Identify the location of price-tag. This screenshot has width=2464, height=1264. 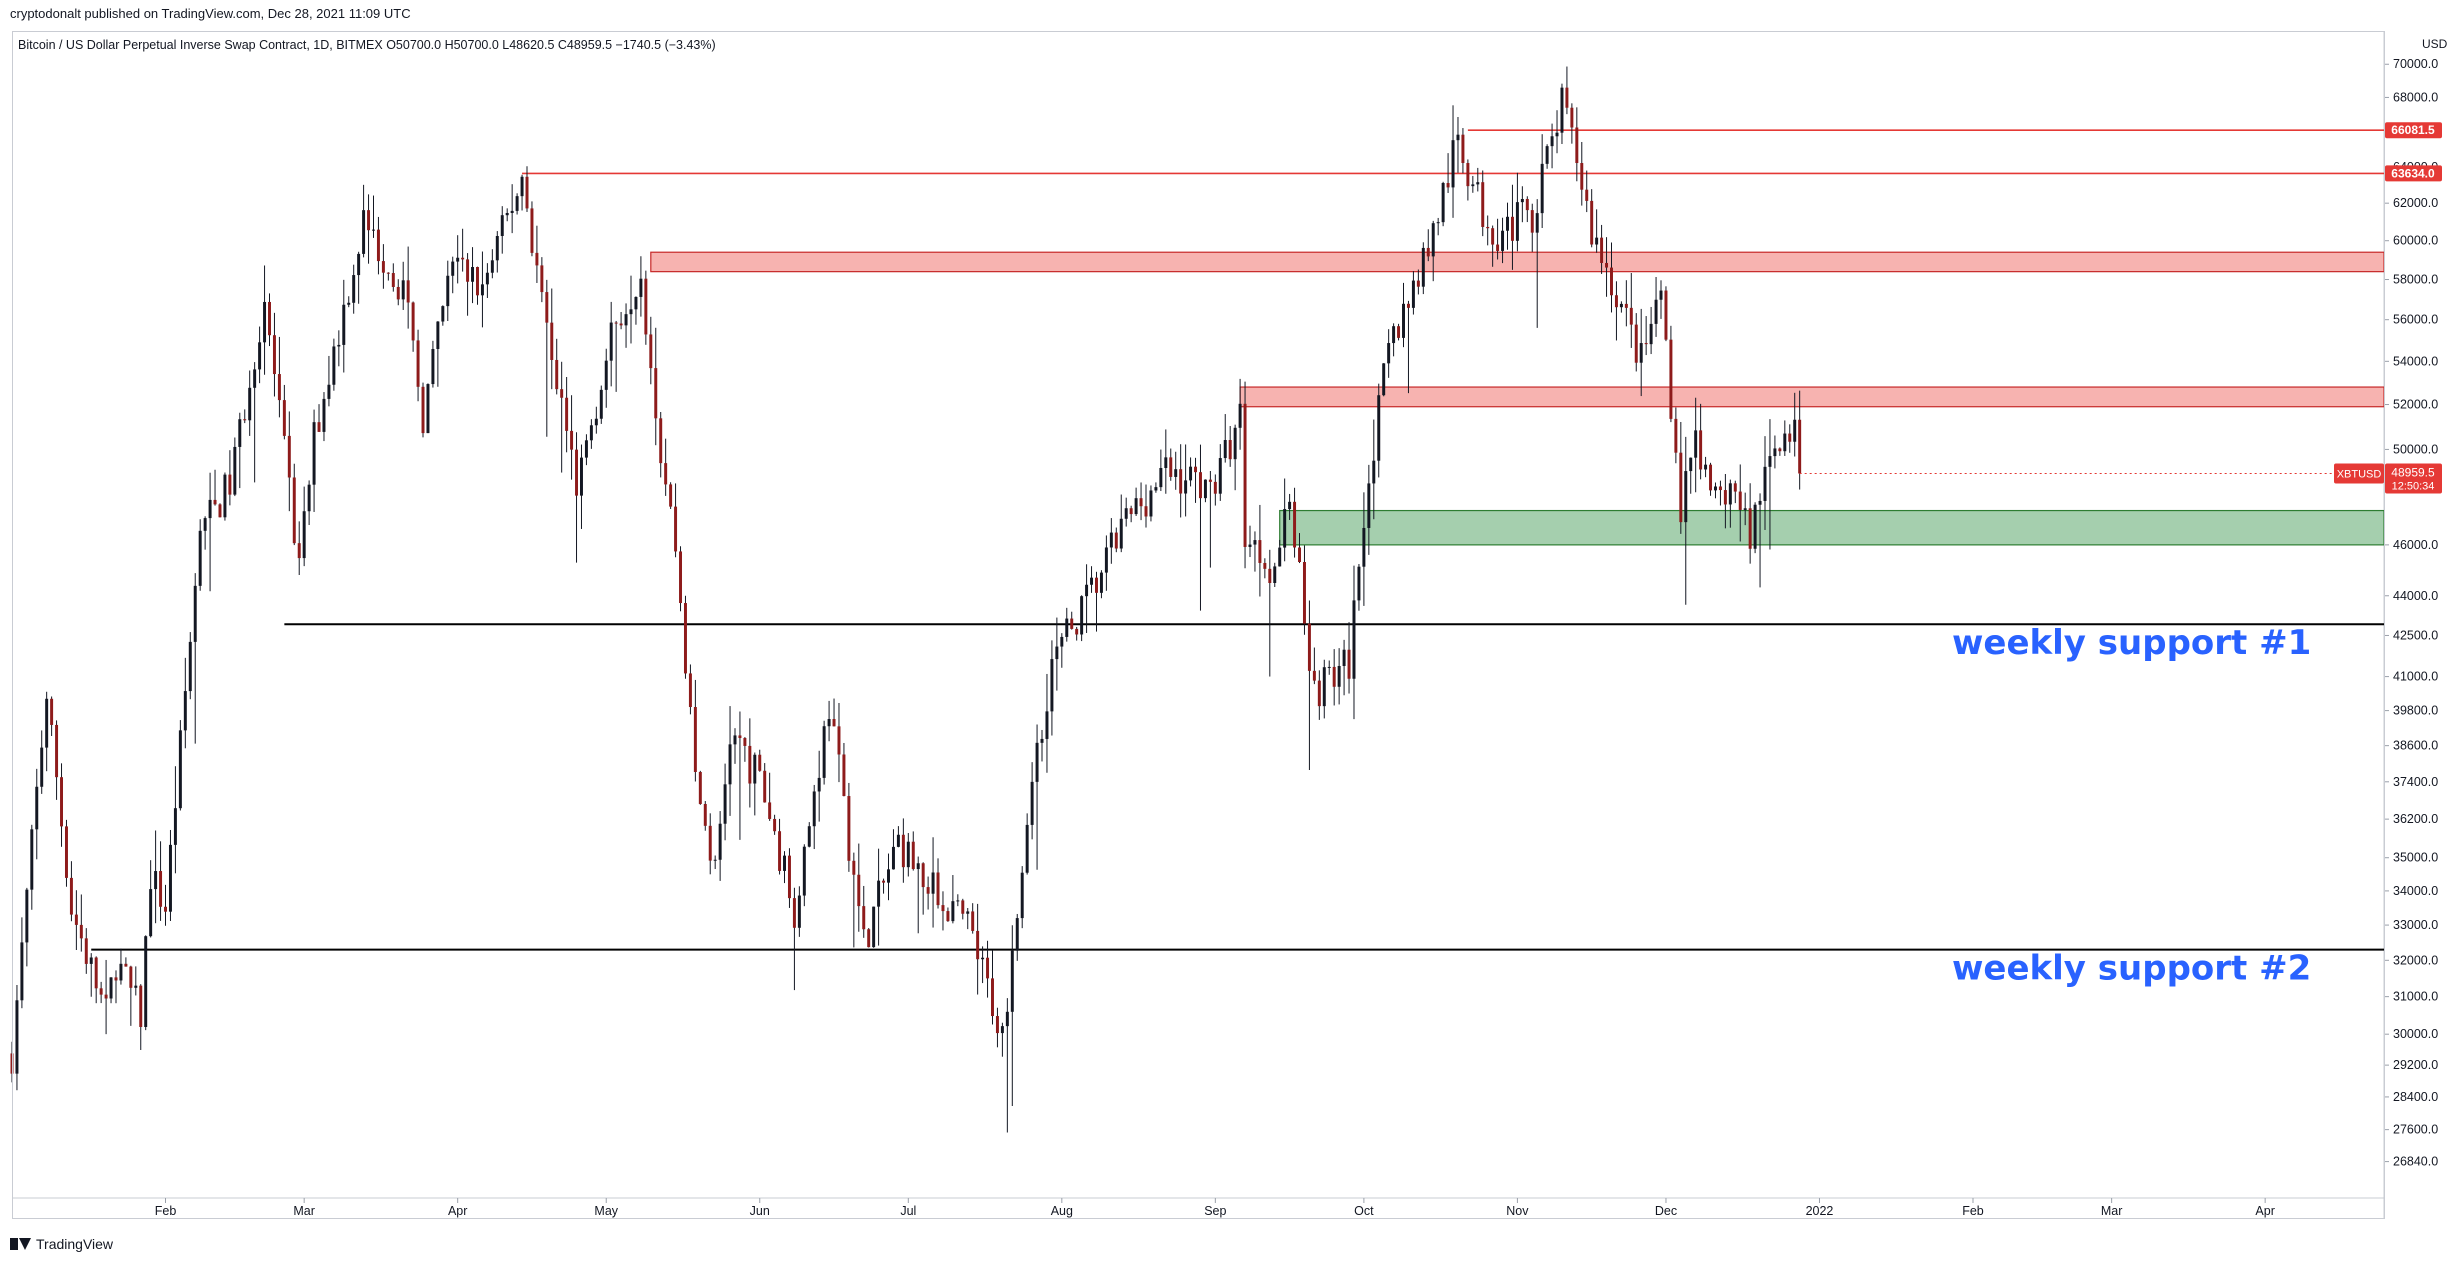
(2413, 173).